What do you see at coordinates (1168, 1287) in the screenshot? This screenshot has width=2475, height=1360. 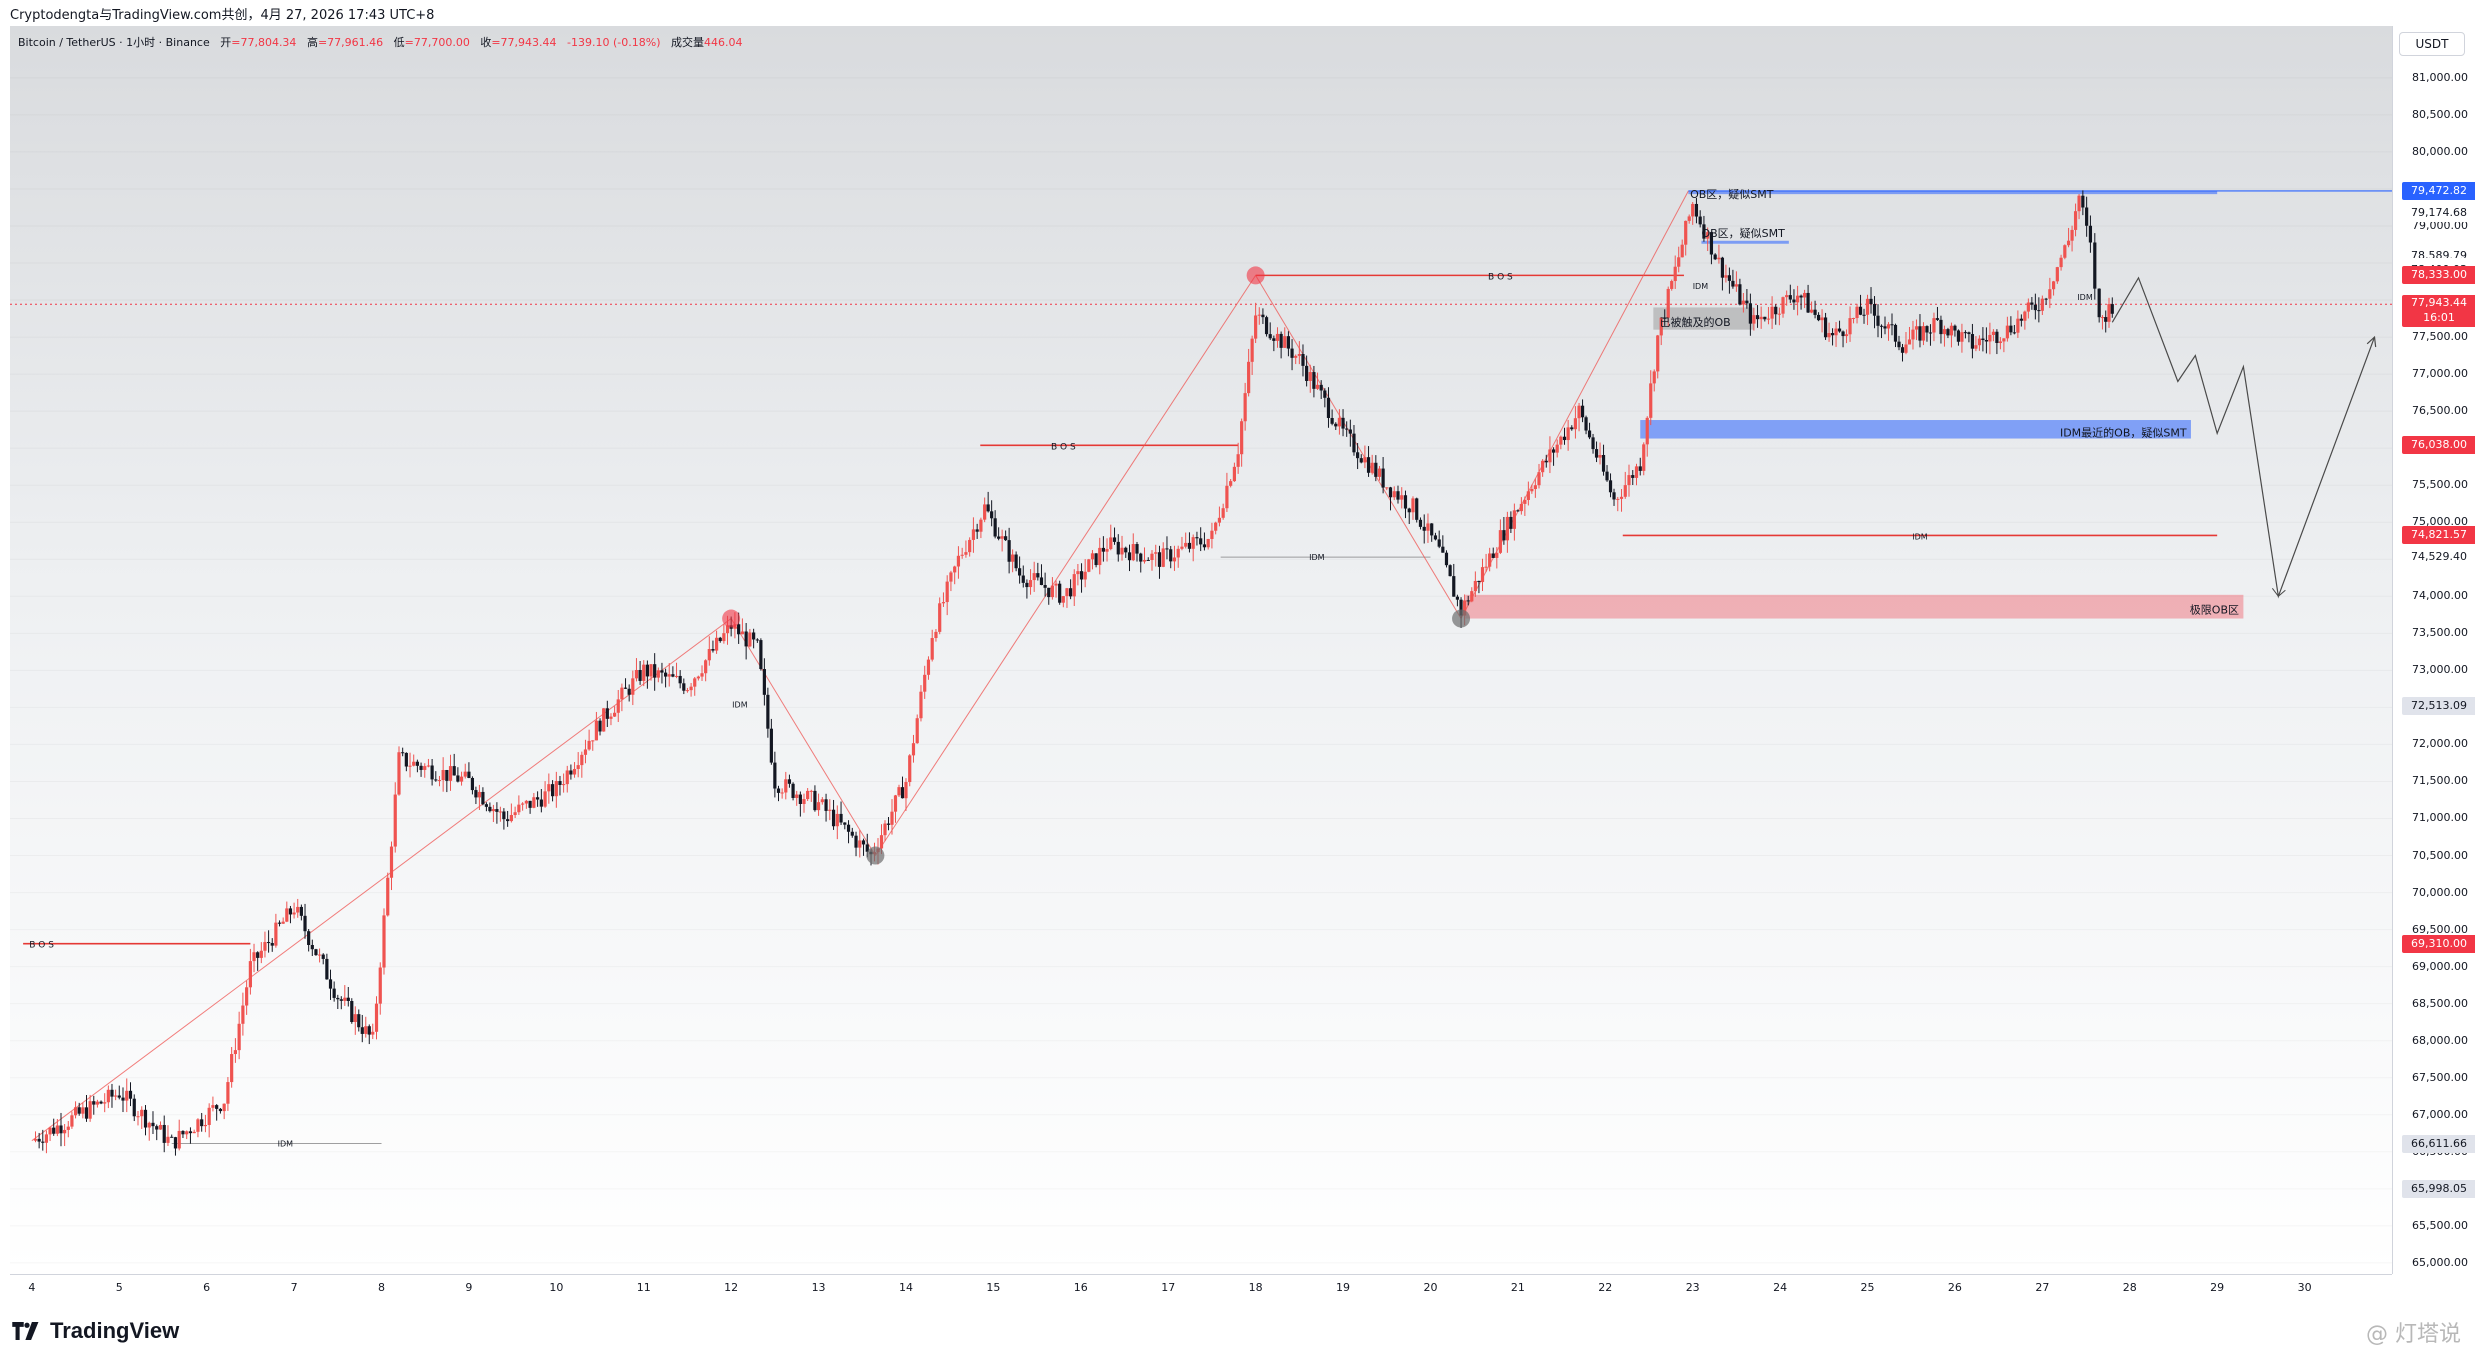 I see `time-tick-label: 17` at bounding box center [1168, 1287].